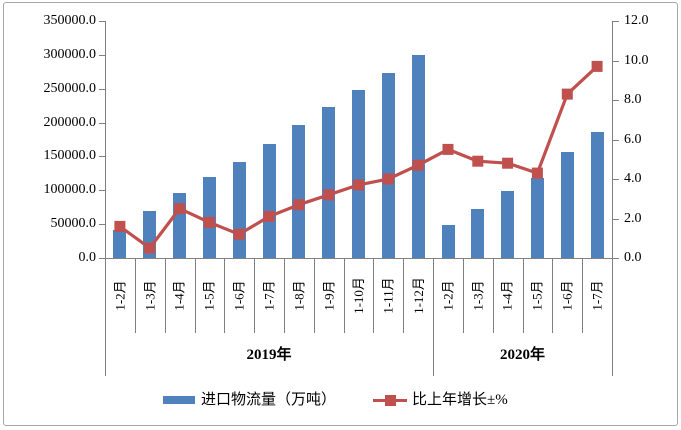 The image size is (681, 430). What do you see at coordinates (633, 218) in the screenshot?
I see `right-axis-tick-label: 2.0` at bounding box center [633, 218].